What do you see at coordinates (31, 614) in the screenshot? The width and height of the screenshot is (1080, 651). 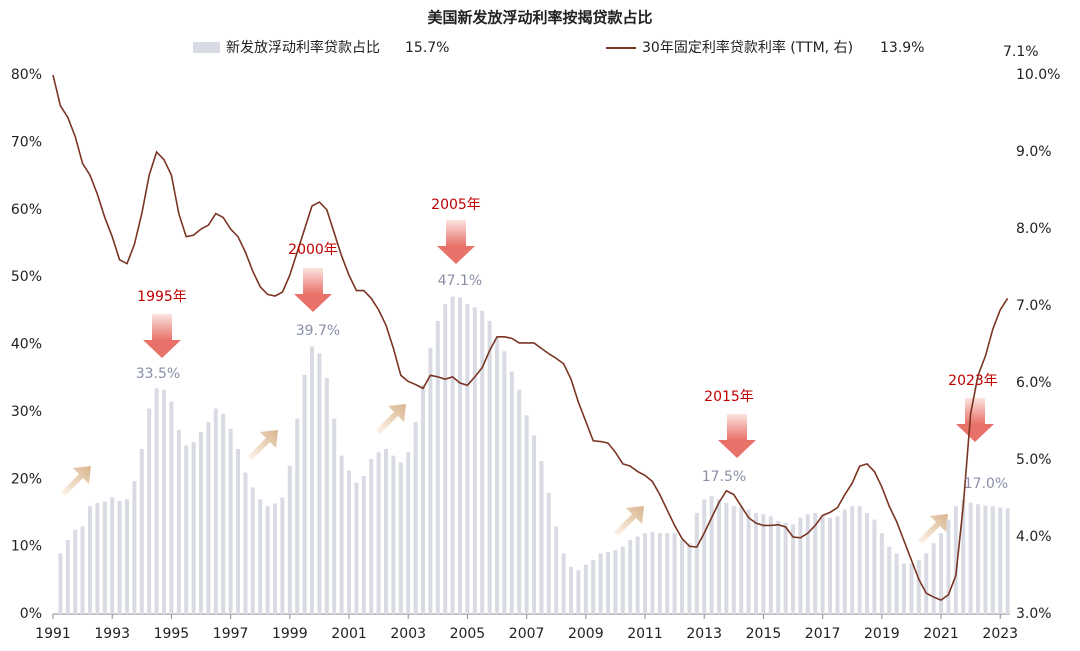 I see `y-tick-label: 0%` at bounding box center [31, 614].